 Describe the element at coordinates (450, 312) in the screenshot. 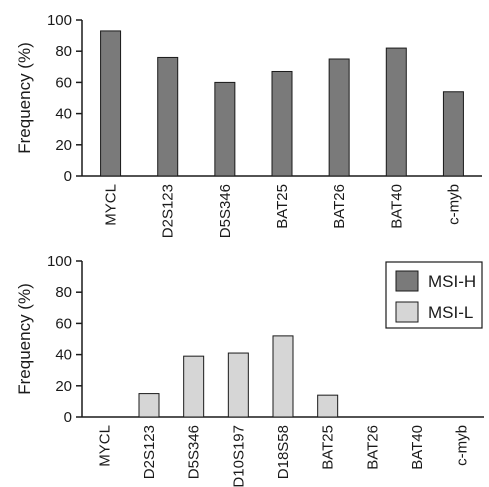

I see `legend-label: MSI-L` at that location.